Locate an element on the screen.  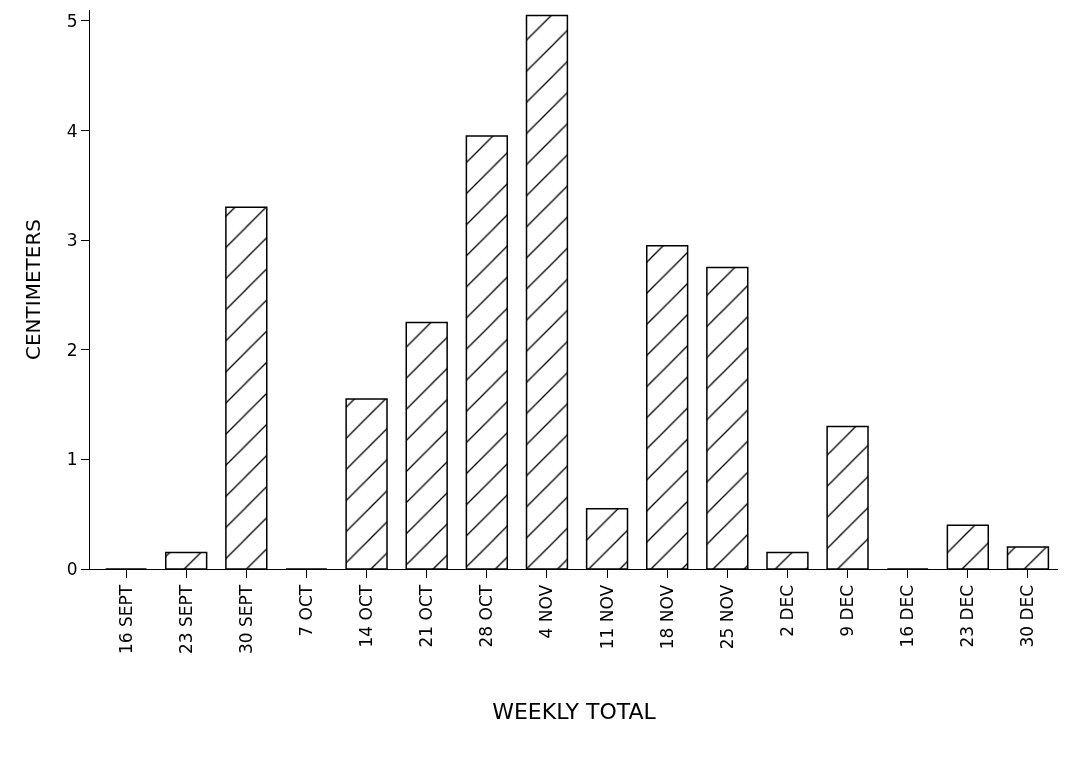
y-tick-label: 0 is located at coordinates (72, 568).